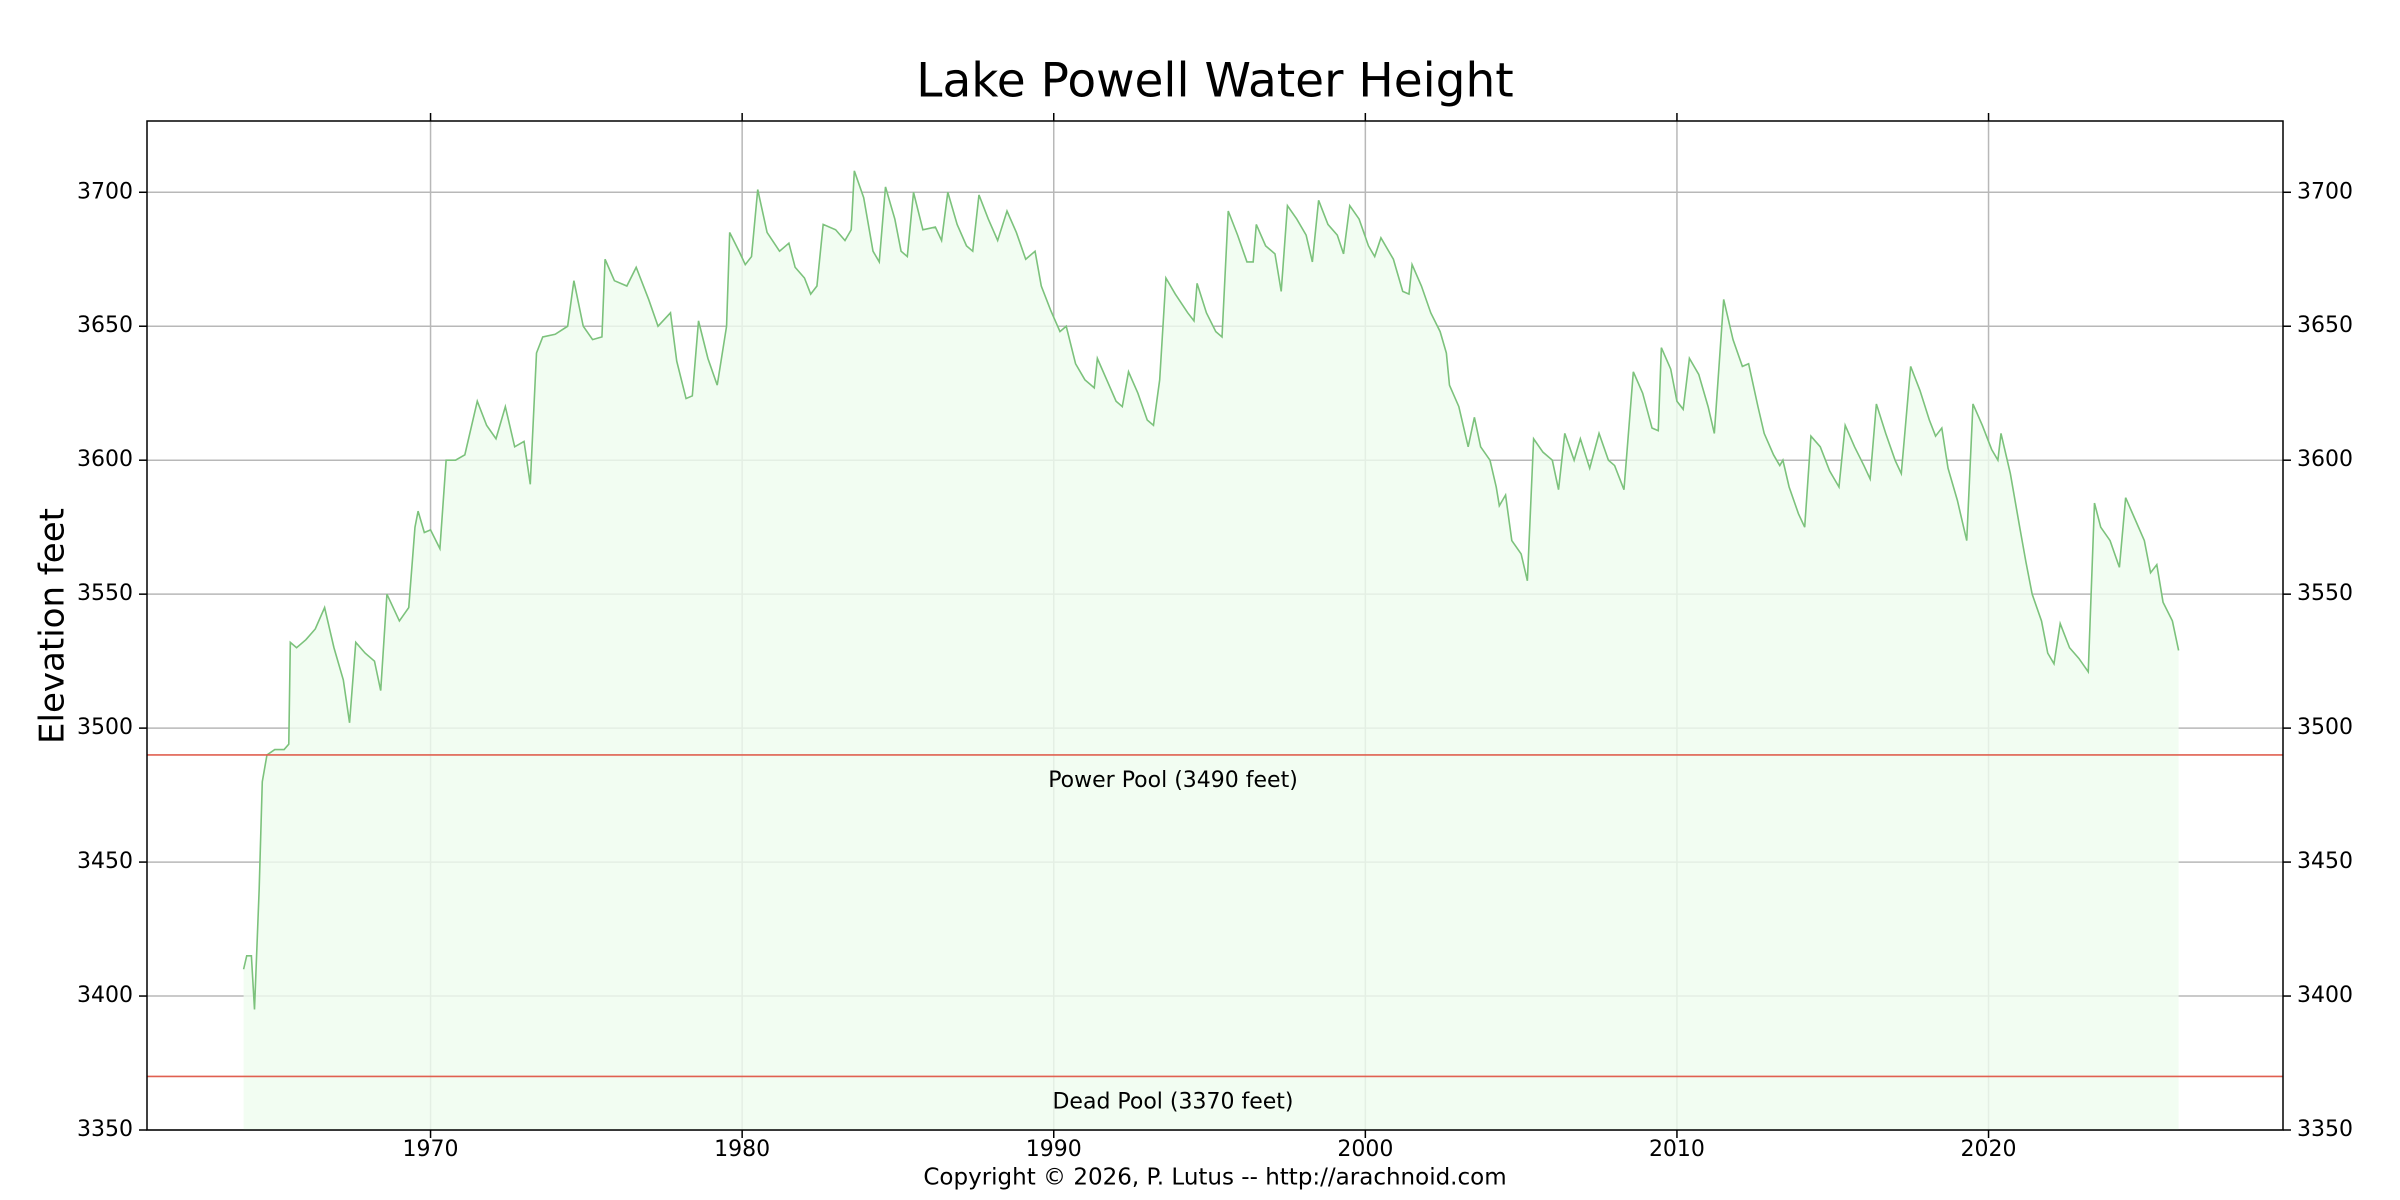 The width and height of the screenshot is (2400, 1200). What do you see at coordinates (1365, 1149) in the screenshot?
I see `x-tick-label: 2000` at bounding box center [1365, 1149].